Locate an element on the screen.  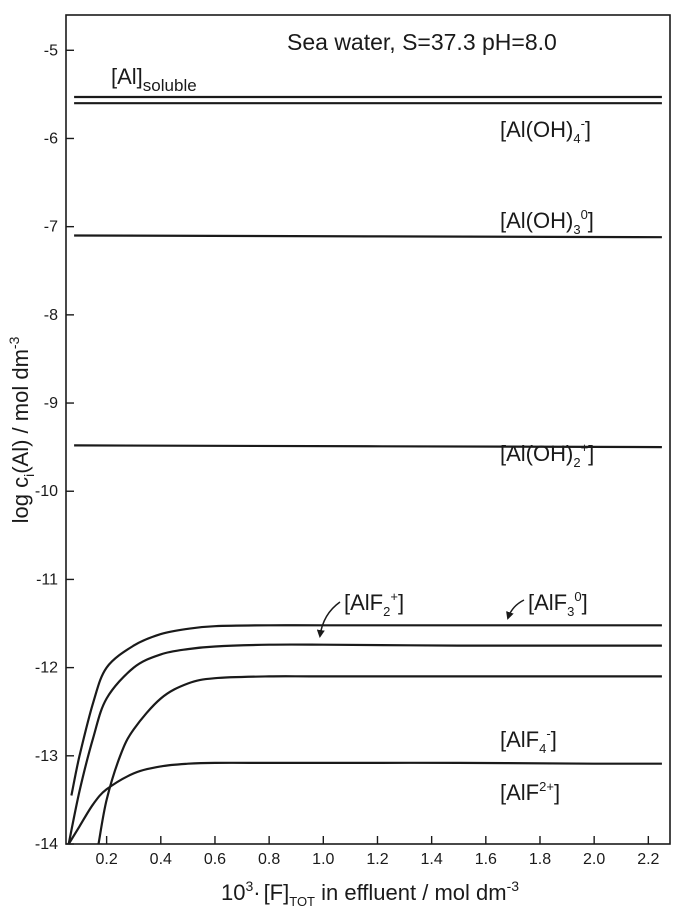
x-tick-label: 0.8 is located at coordinates (269, 859).